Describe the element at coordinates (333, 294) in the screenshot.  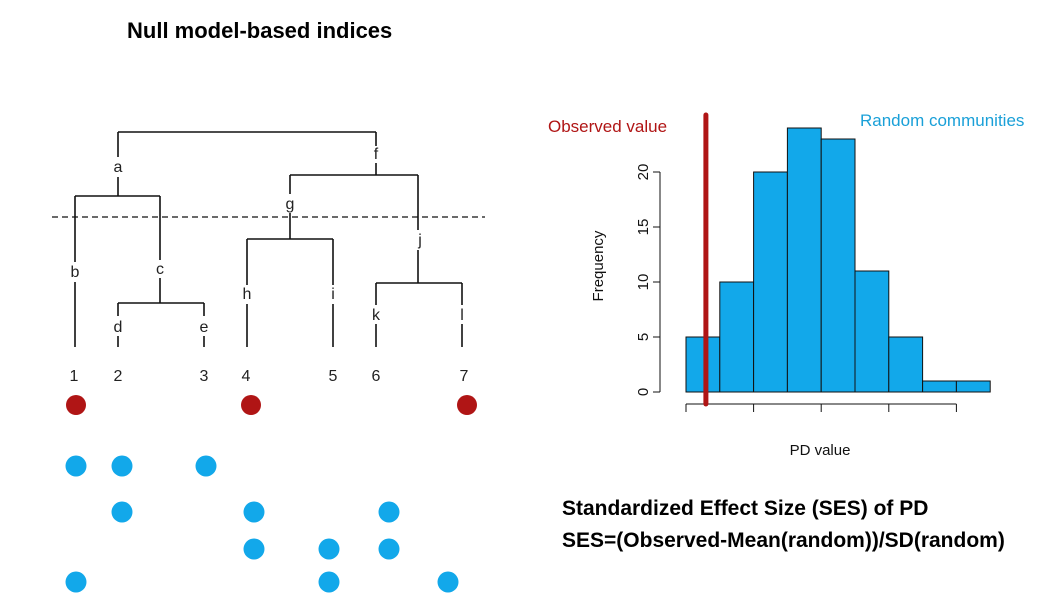
I see `node-label-i: i` at that location.